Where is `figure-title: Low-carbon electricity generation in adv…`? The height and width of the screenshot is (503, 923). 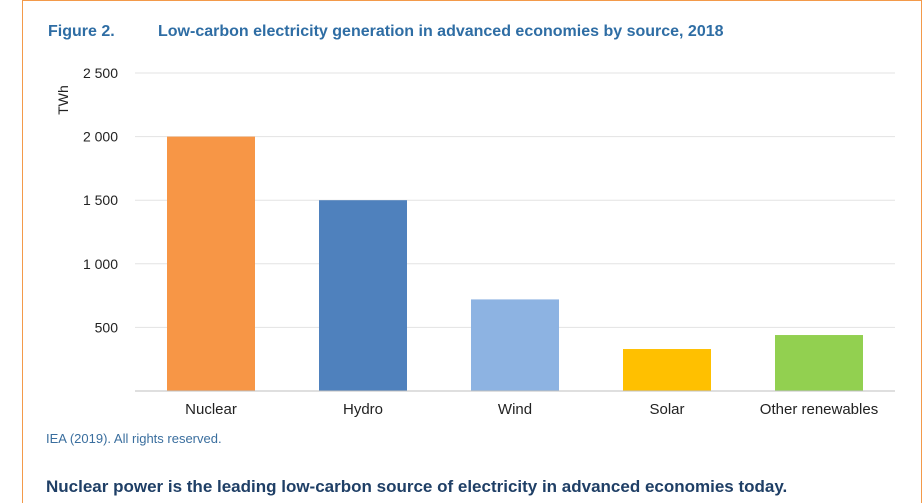
figure-title: Low-carbon electricity generation in adv… is located at coordinates (441, 31).